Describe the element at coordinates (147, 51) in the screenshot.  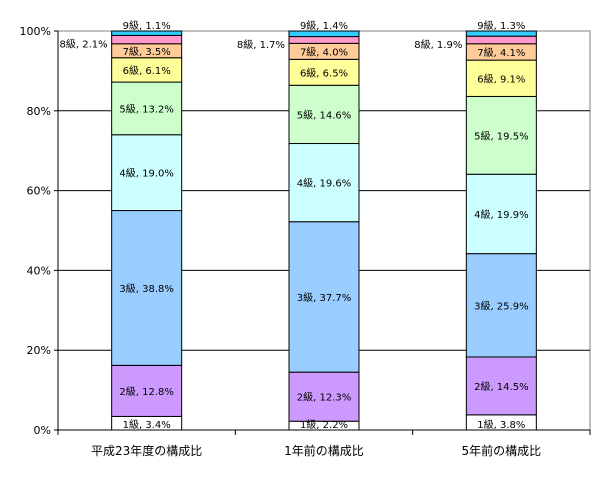
I see `segment-label: 7級, 3.5%` at that location.